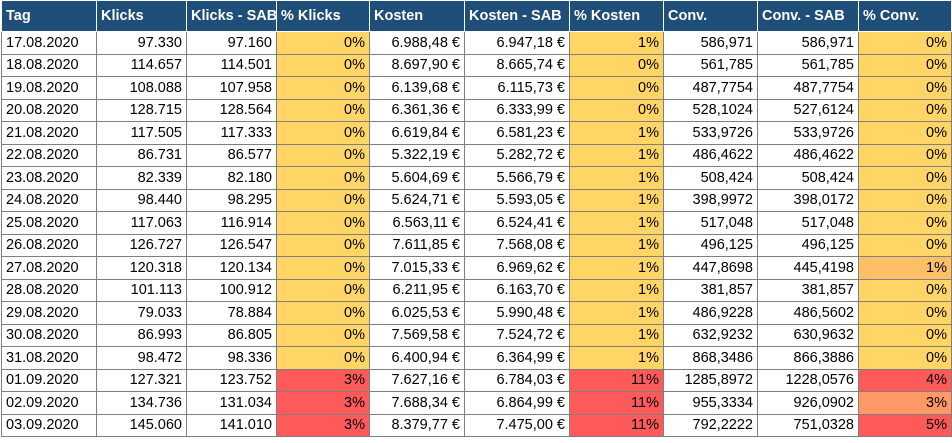 The image size is (952, 443). I want to click on cell-klicks: 79.033, so click(141, 313).